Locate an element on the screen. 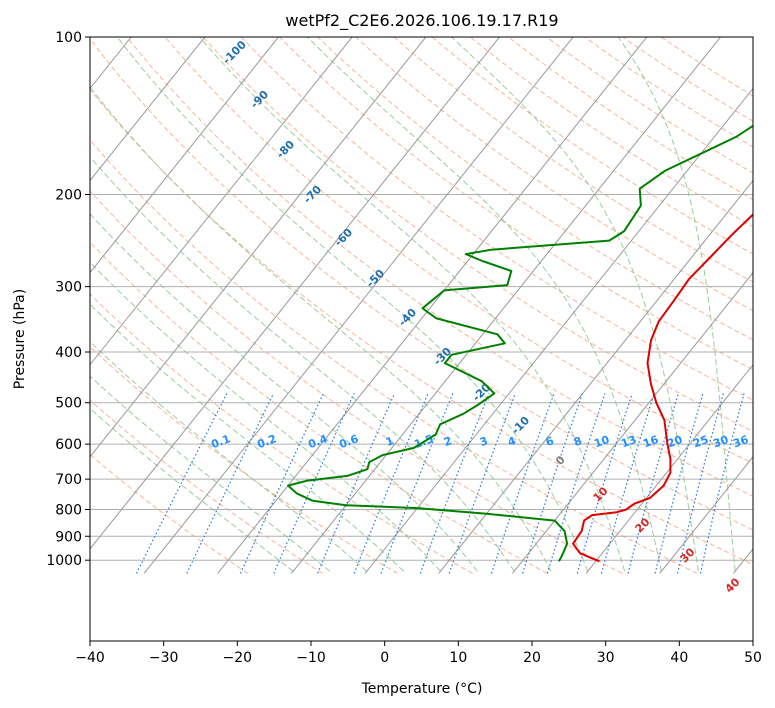 Image resolution: width=775 pixels, height=708 pixels. isotherm-label: 40 is located at coordinates (733, 585).